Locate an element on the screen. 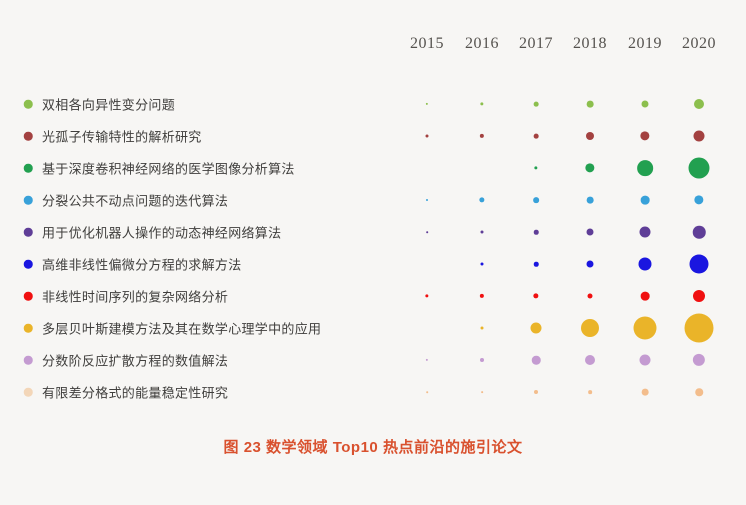  topic-label: 基于深度卷积神经网络的医学图像分析算法 is located at coordinates (168, 169).